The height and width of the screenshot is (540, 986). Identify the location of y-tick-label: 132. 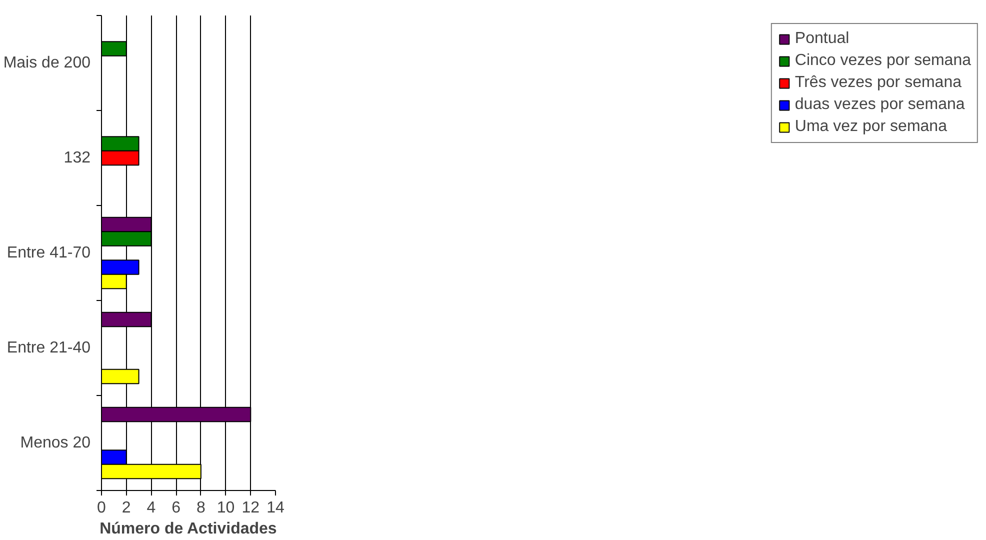
(77, 158).